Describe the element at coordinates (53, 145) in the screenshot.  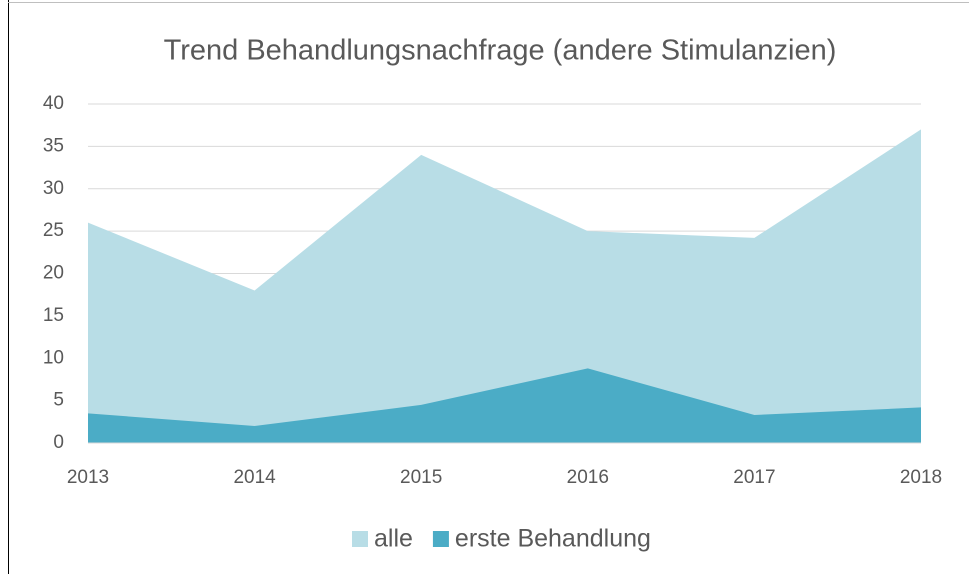
I see `y-tick-label: 35` at that location.